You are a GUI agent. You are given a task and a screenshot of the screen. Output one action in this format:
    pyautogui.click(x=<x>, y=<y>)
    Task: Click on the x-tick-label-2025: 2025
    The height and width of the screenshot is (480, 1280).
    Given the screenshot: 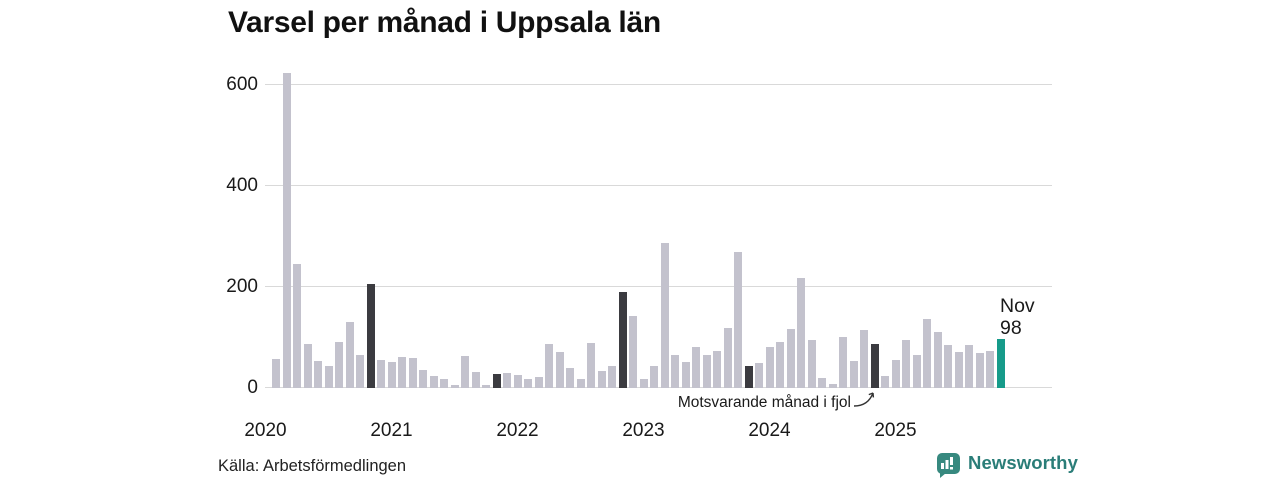 What is the action you would take?
    pyautogui.click(x=895, y=430)
    